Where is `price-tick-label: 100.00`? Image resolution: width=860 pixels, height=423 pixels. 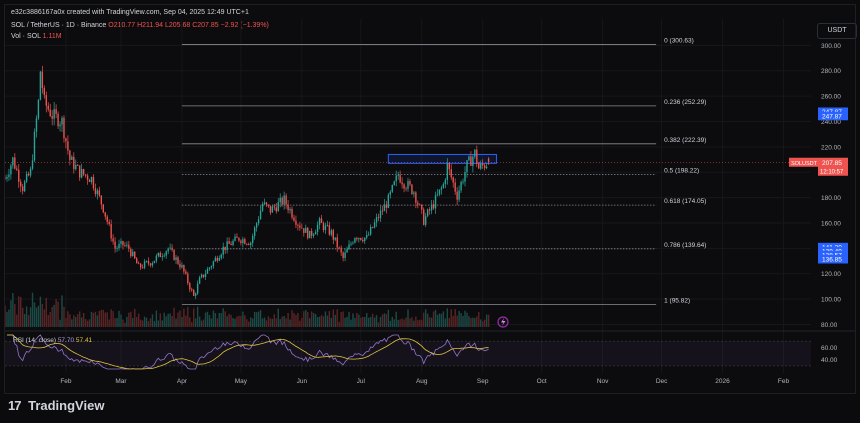
price-tick-label: 100.00 is located at coordinates (831, 300).